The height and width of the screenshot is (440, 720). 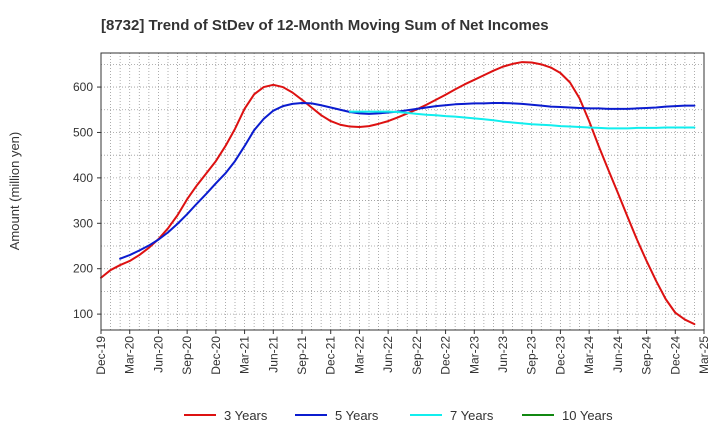 I want to click on series-line-7-years, so click(x=522, y=120).